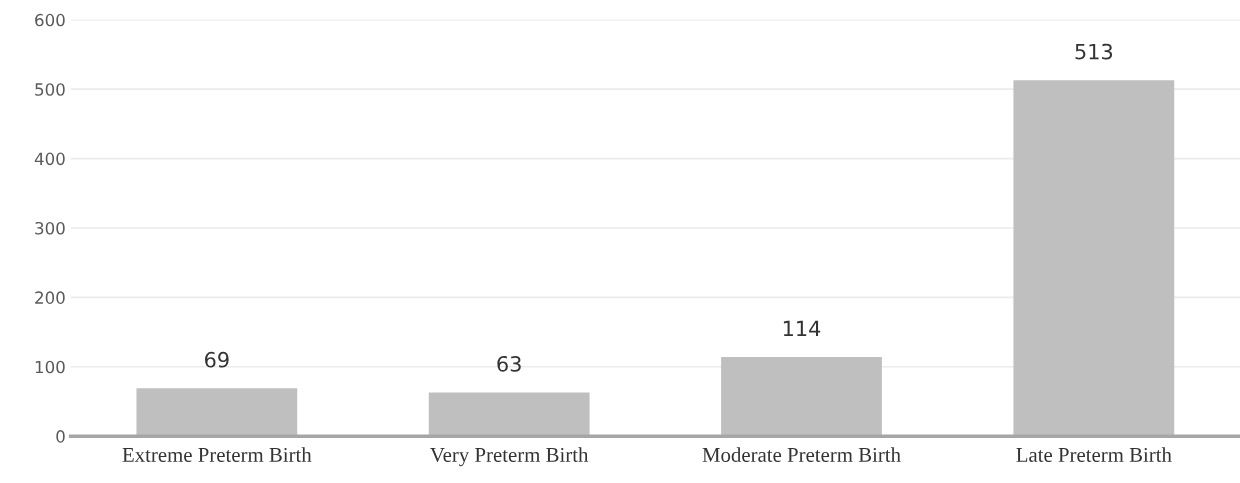  What do you see at coordinates (802, 328) in the screenshot?
I see `data-label: 114` at bounding box center [802, 328].